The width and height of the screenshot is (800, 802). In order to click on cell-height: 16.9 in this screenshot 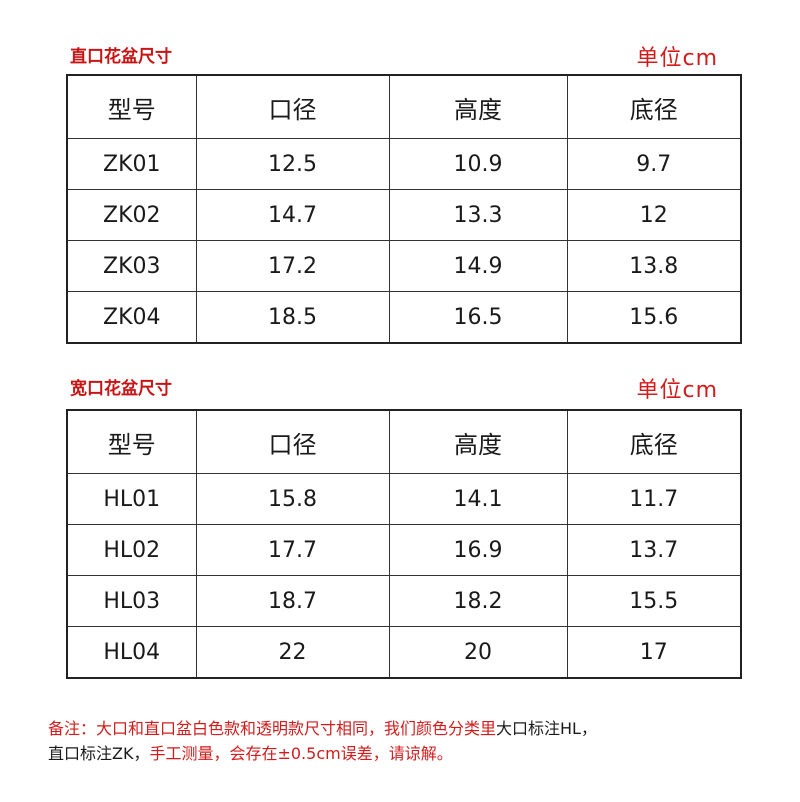, I will do `click(478, 550)`.